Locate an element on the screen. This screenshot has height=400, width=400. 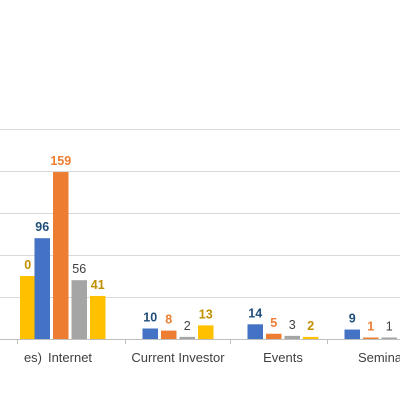
data-label-4-3: 3 is located at coordinates (292, 325).